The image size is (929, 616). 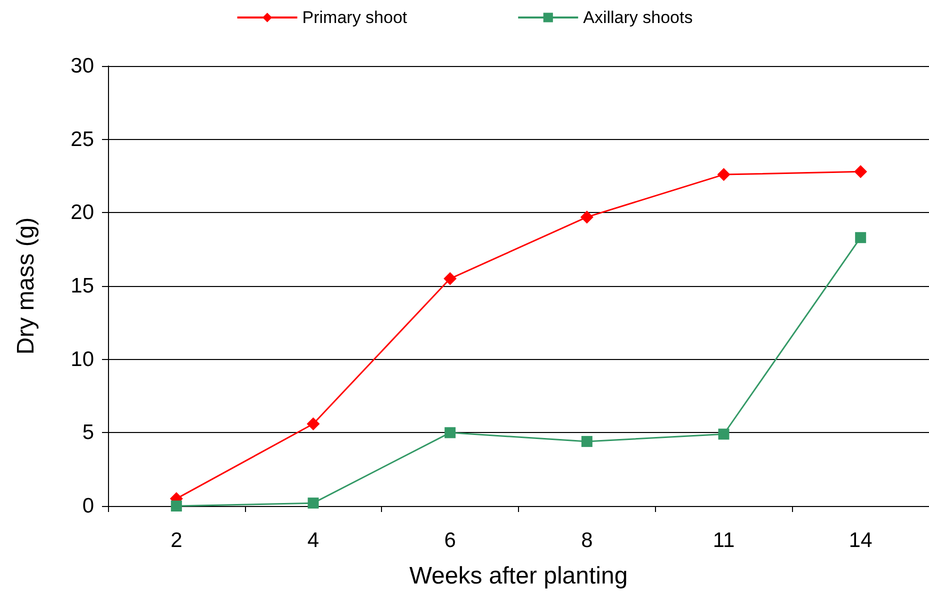 I want to click on y-tick-label: 5, so click(x=88, y=432).